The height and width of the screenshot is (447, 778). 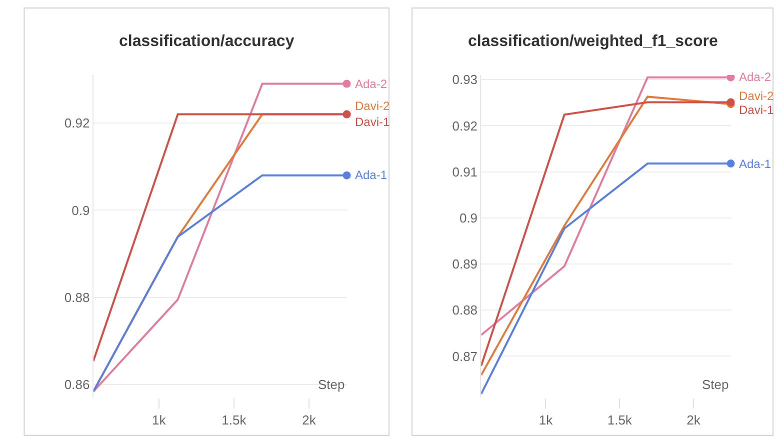 What do you see at coordinates (465, 80) in the screenshot?
I see `y-tick-label: 0.93` at bounding box center [465, 80].